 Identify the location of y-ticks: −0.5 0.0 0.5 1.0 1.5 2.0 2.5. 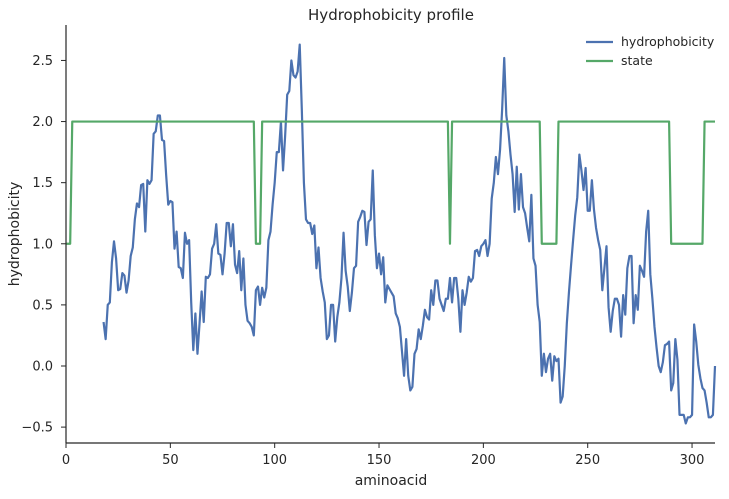
(43, 245).